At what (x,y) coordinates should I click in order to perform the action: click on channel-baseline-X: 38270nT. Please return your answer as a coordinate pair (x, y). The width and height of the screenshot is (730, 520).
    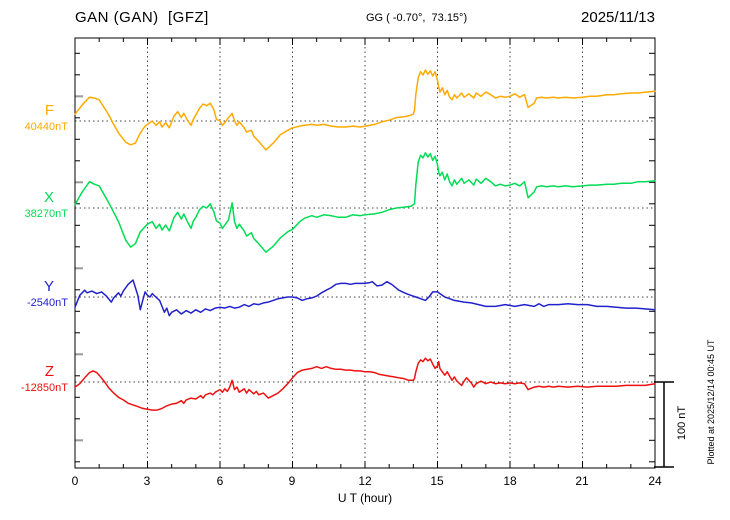
    Looking at the image, I should click on (46, 214).